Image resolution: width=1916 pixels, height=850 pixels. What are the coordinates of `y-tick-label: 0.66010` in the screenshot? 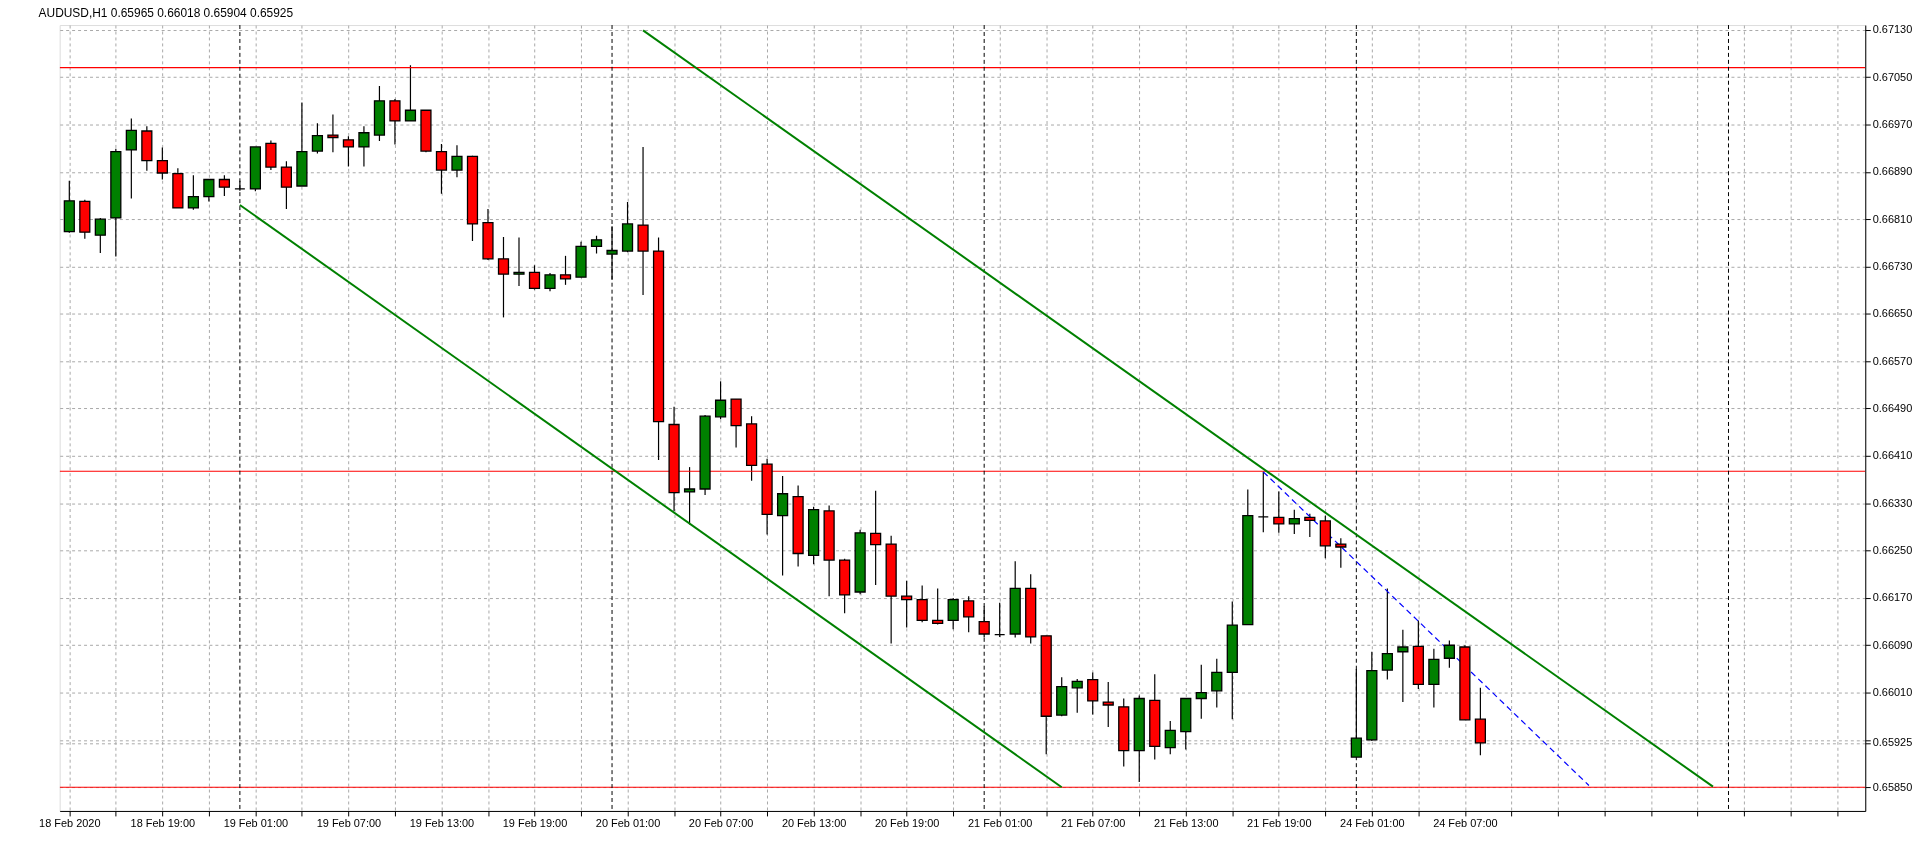 It's located at (1892, 692).